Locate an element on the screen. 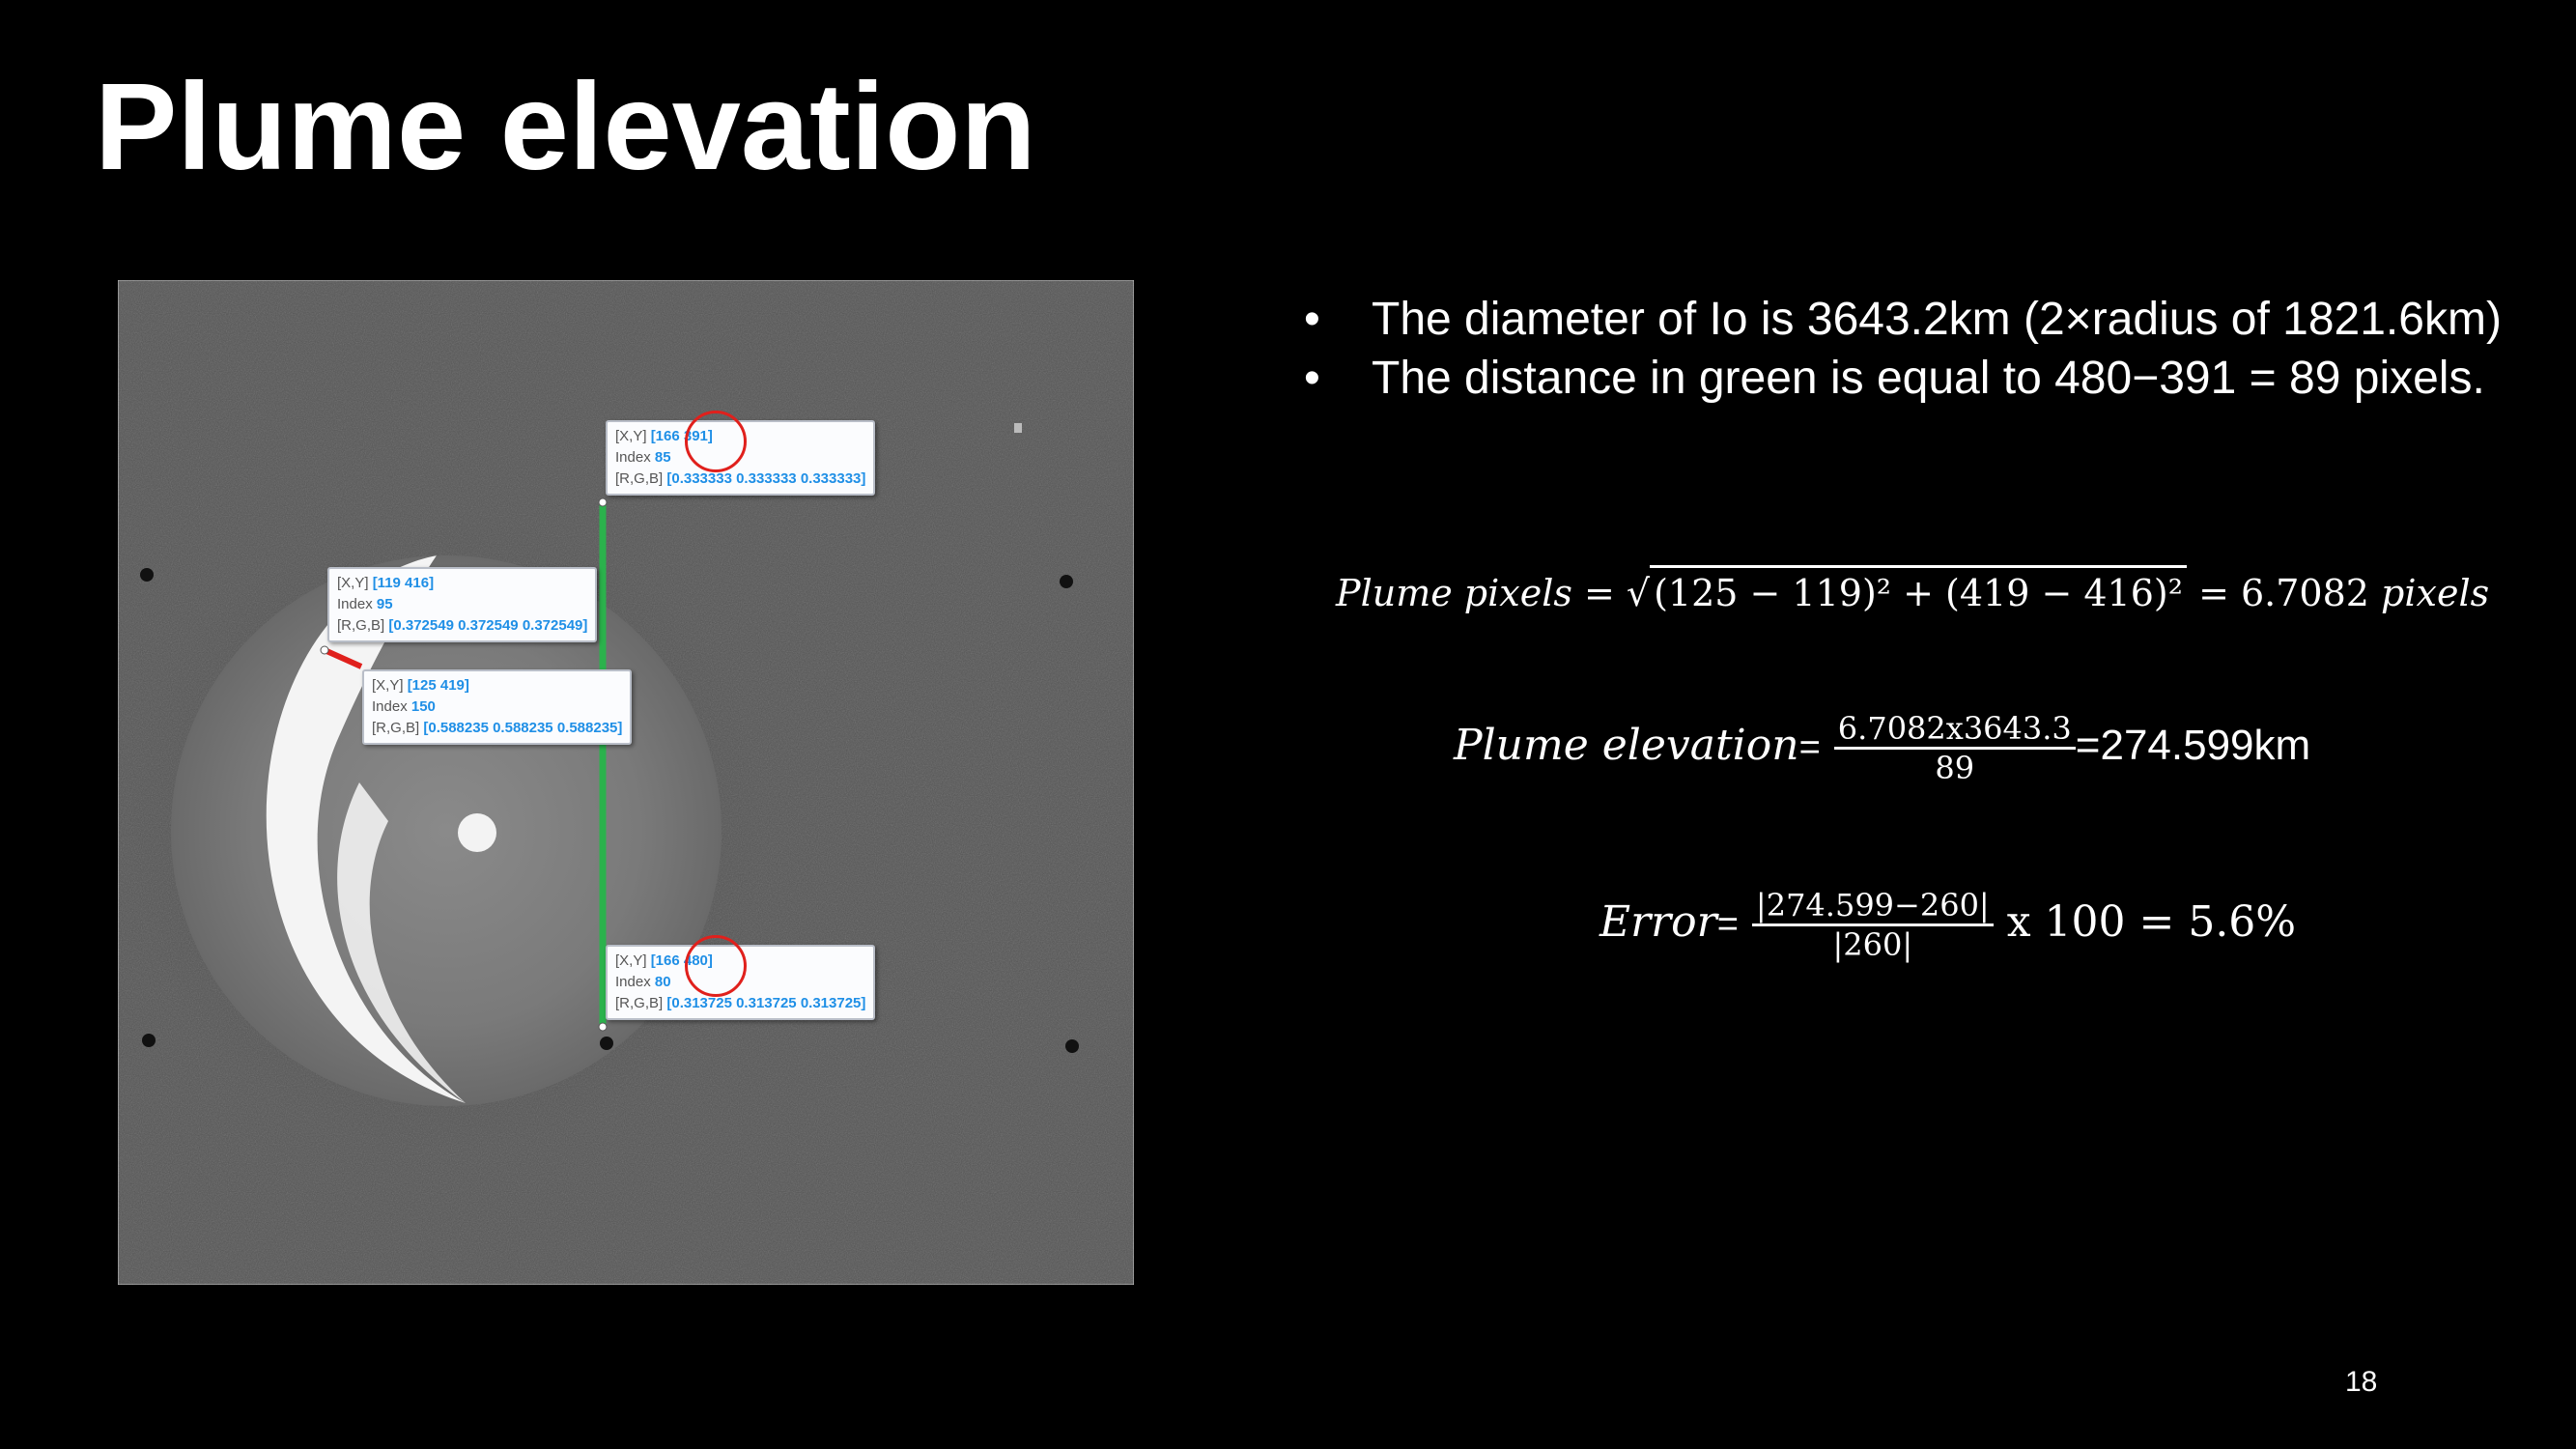 The height and width of the screenshot is (1449, 2576). io-bright-crescent is located at coordinates (366, 829).